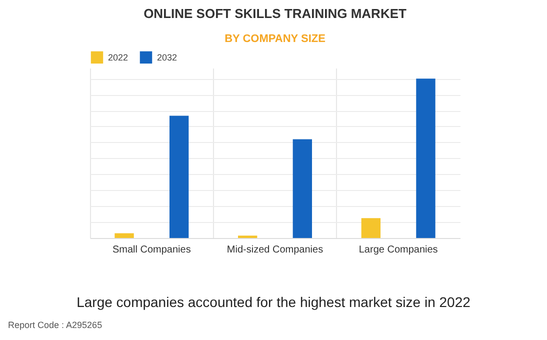 The height and width of the screenshot is (340, 547). What do you see at coordinates (398, 250) in the screenshot?
I see `x-tick-label: Large Companies` at bounding box center [398, 250].